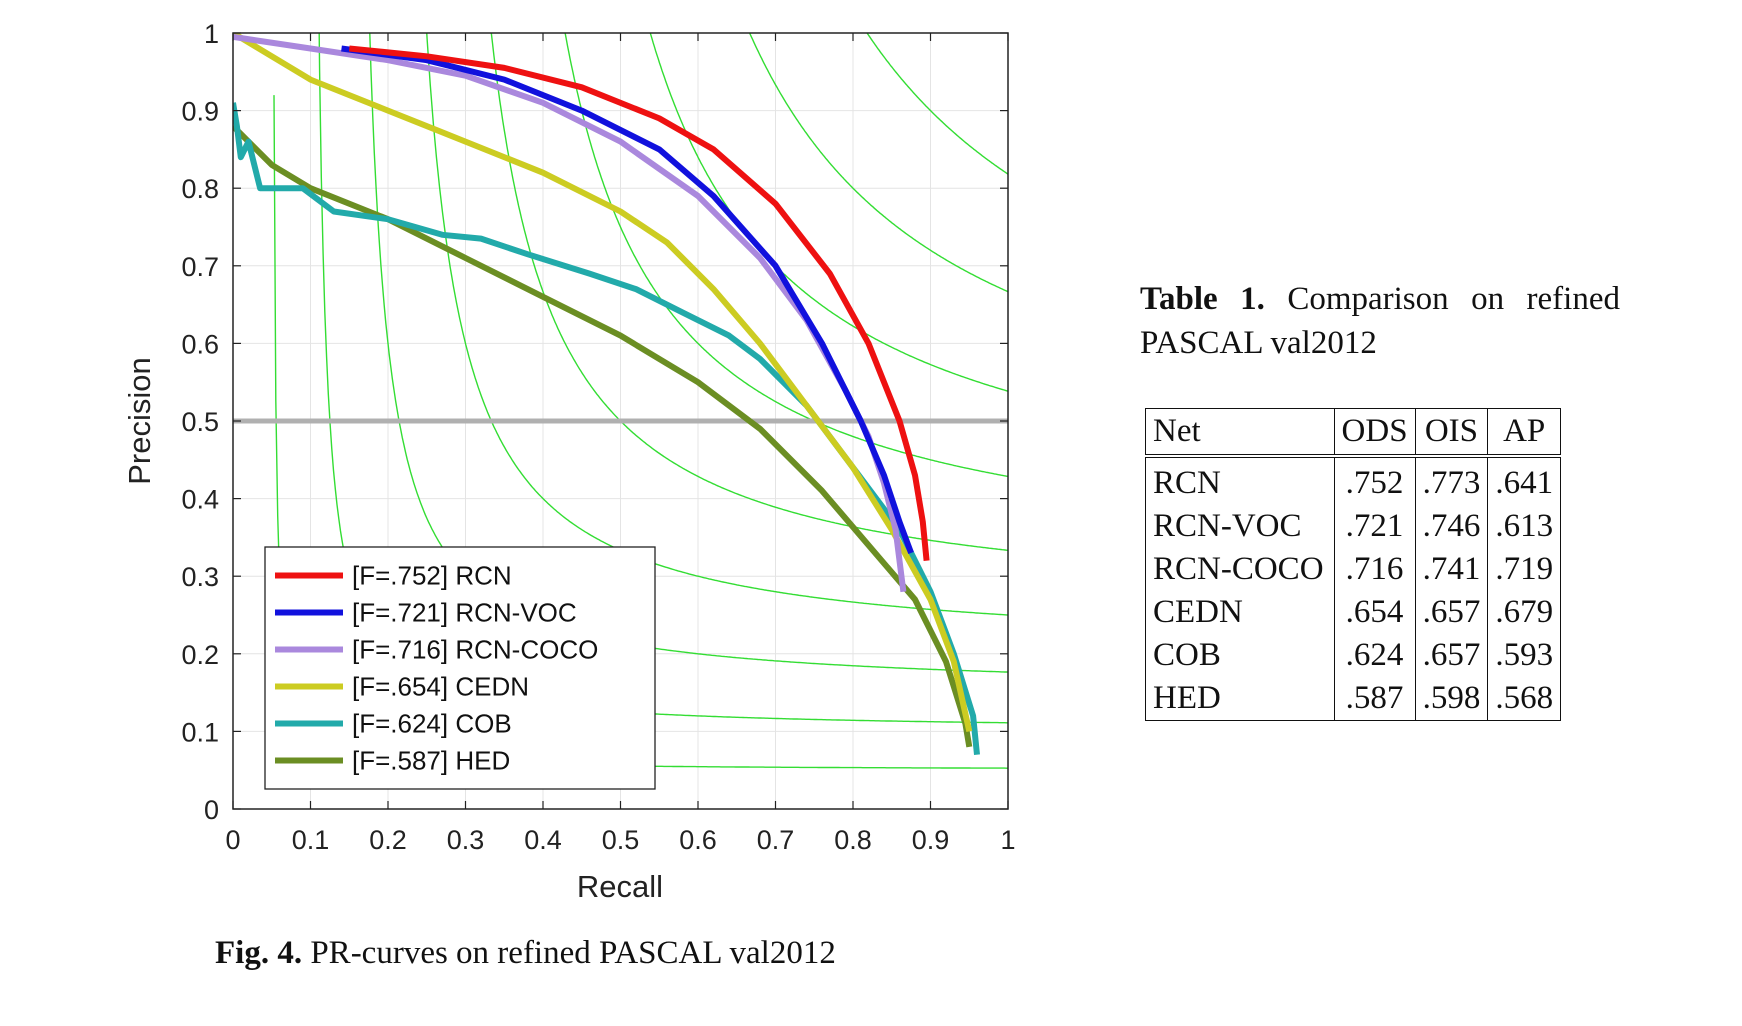 The image size is (1742, 1026). Describe the element at coordinates (853, 840) in the screenshot. I see `x-tick-label: 0.8` at that location.